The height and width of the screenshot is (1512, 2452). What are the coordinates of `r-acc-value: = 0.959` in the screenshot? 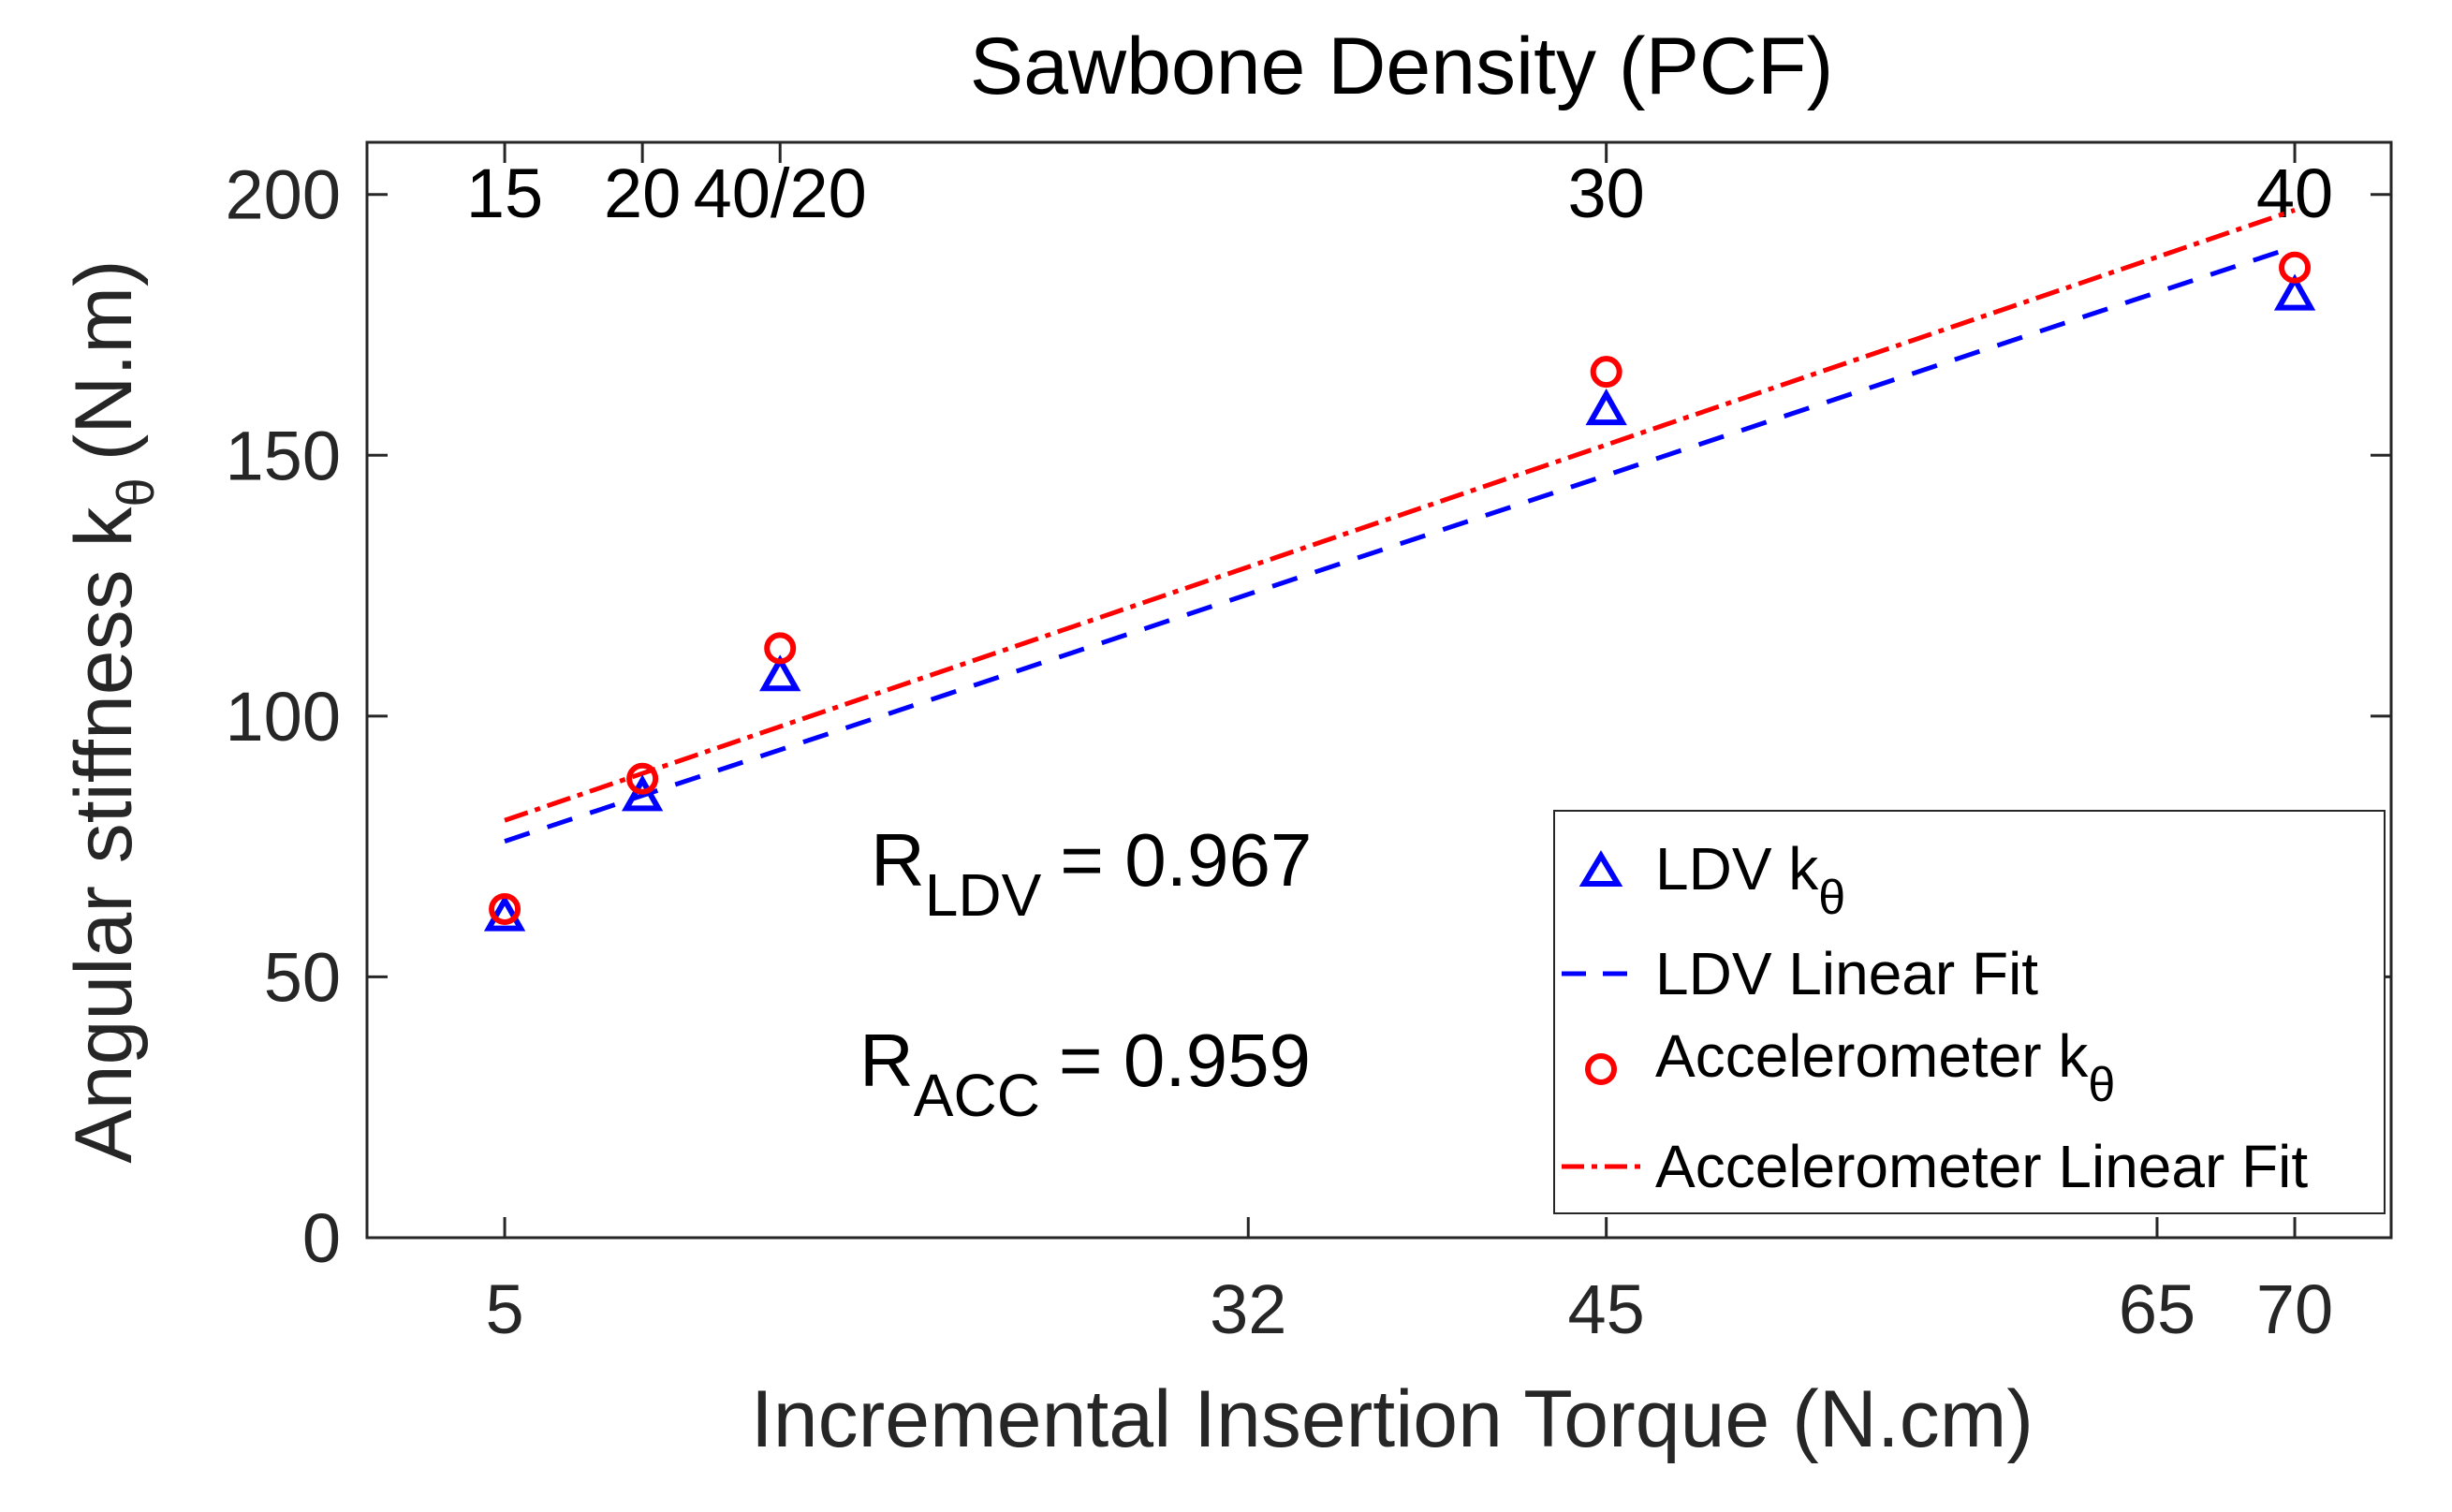 It's located at (1185, 1060).